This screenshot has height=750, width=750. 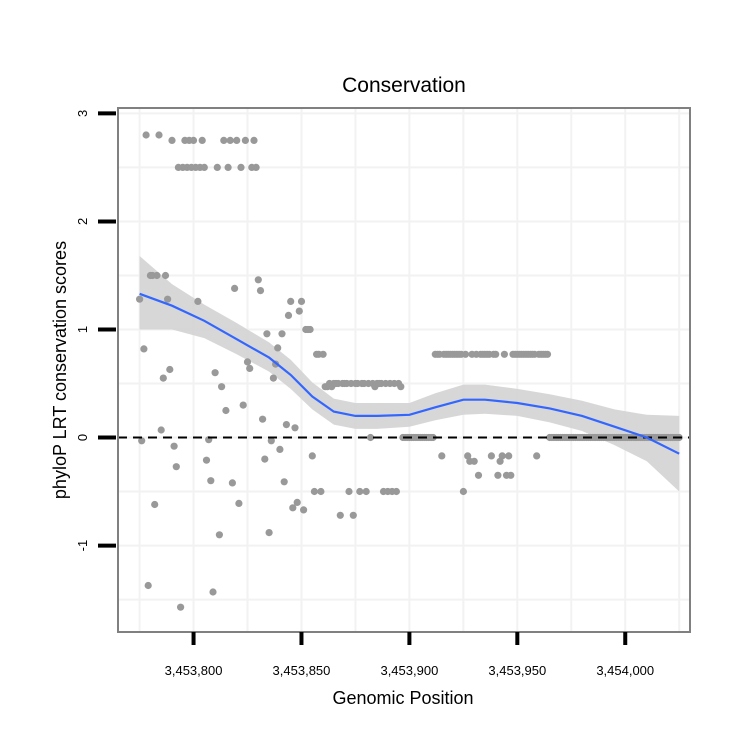 I want to click on y-tick-label: 2, so click(x=82, y=221).